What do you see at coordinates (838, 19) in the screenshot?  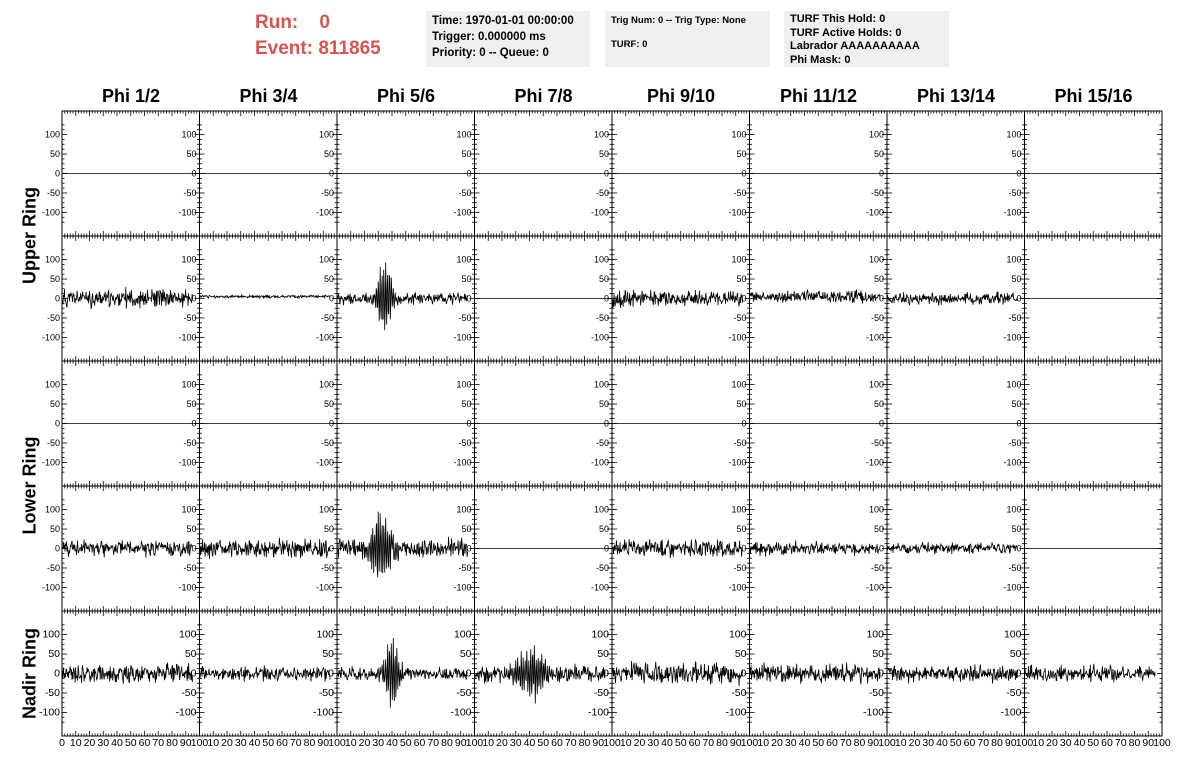 I see `turf-this-hold-text: TURF This Hold: 0` at bounding box center [838, 19].